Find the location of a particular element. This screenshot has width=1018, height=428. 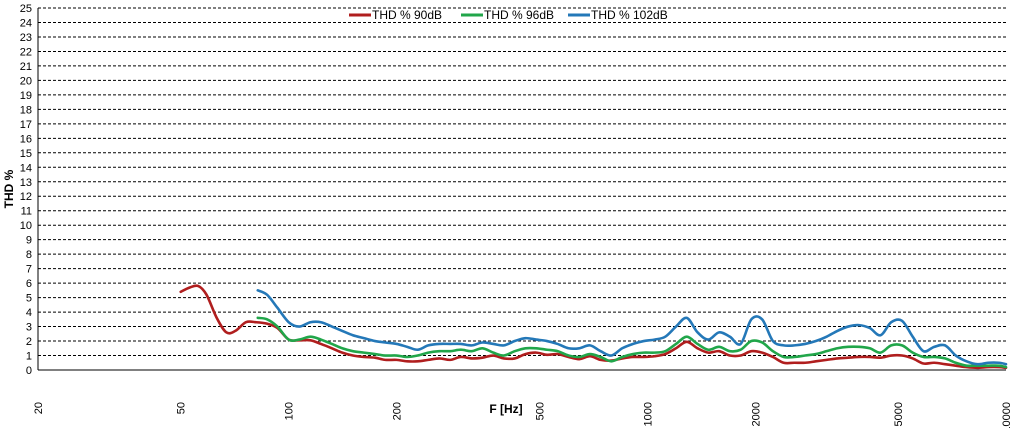

y-tick-label: 11 is located at coordinates (26, 212).